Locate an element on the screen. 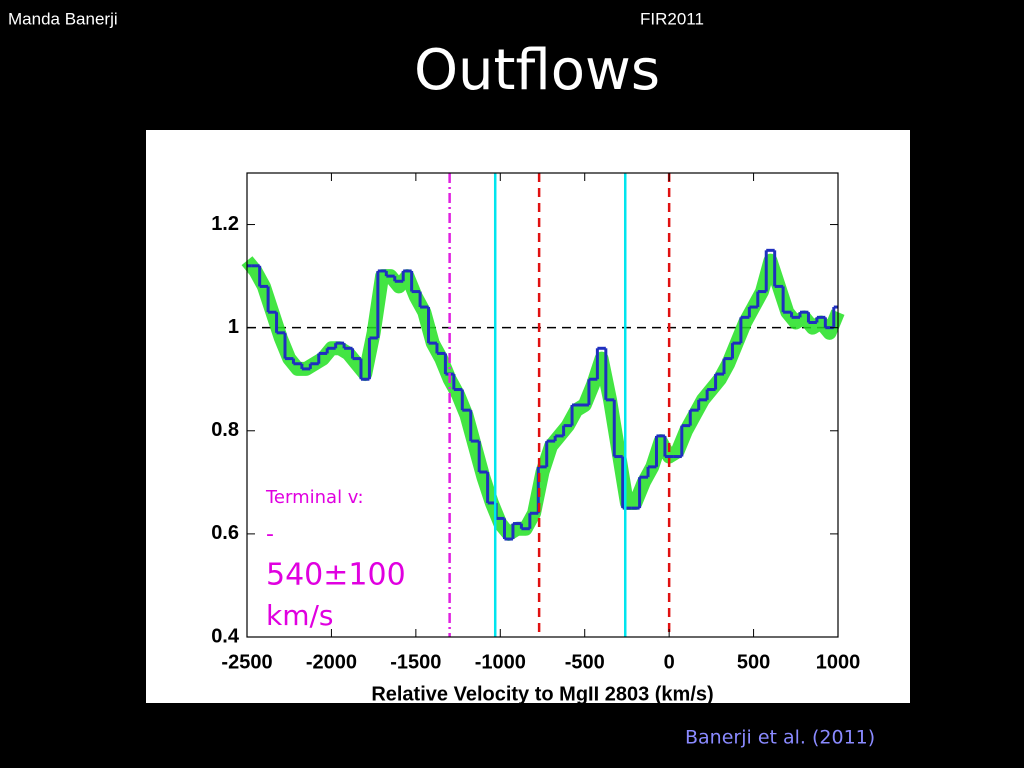 This screenshot has height=768, width=1024. y-tick-label: 0.4 is located at coordinates (225, 636).